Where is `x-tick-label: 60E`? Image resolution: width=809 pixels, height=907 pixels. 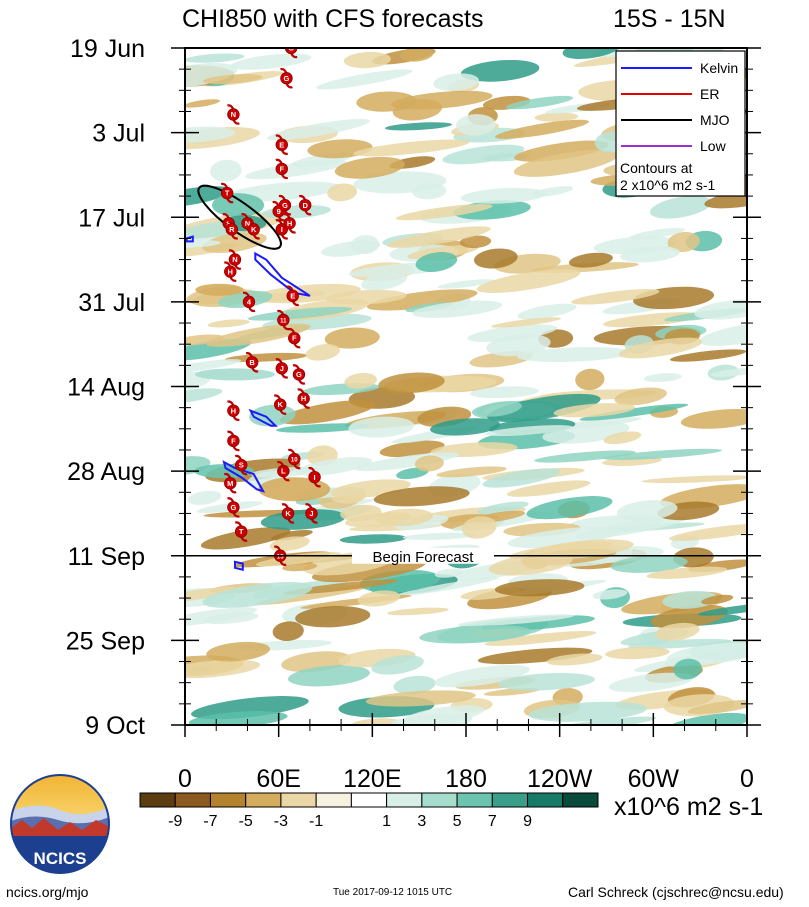 x-tick-label: 60E is located at coordinates (278, 779).